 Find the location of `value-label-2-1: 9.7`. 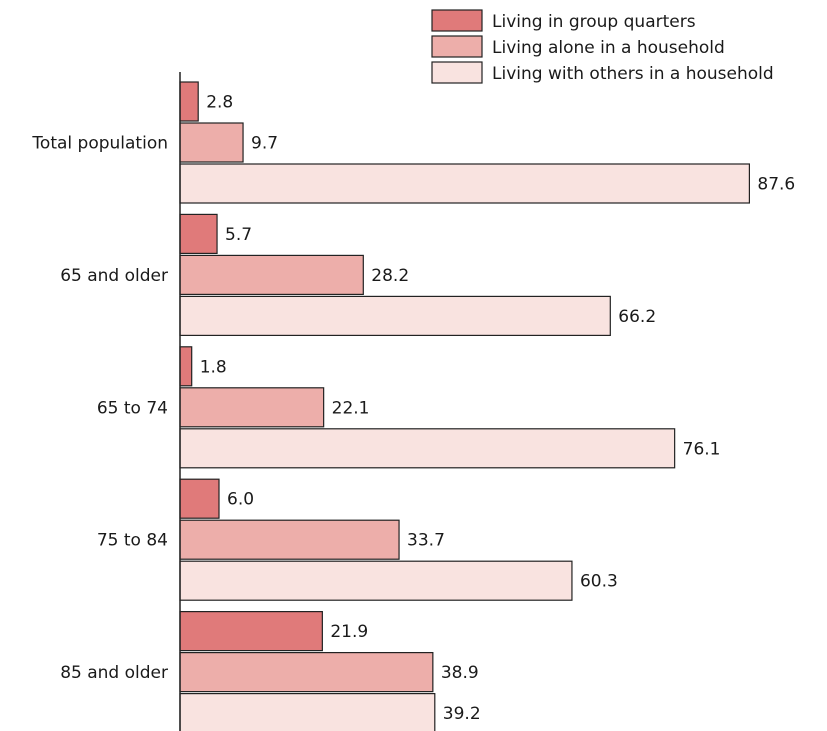

value-label-2-1: 9.7 is located at coordinates (264, 144).